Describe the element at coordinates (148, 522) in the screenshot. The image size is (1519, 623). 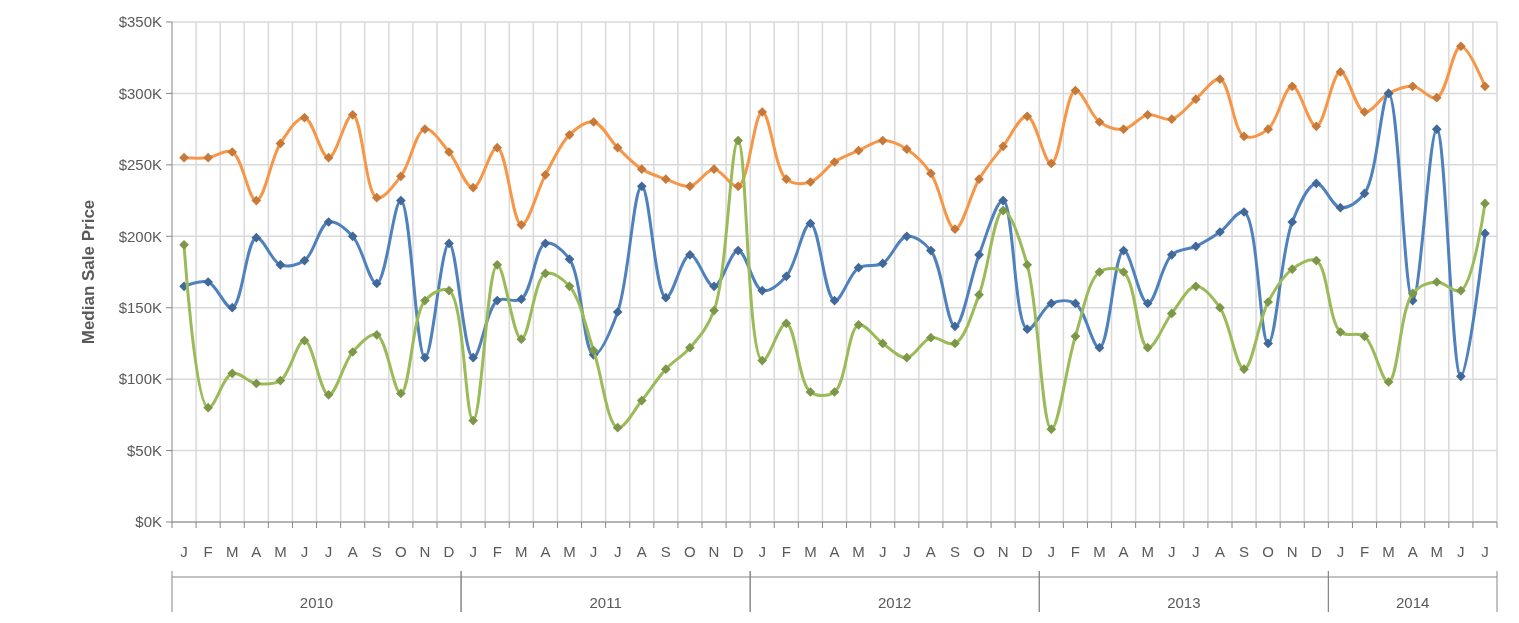
I see `y-tick-label: $0K` at that location.